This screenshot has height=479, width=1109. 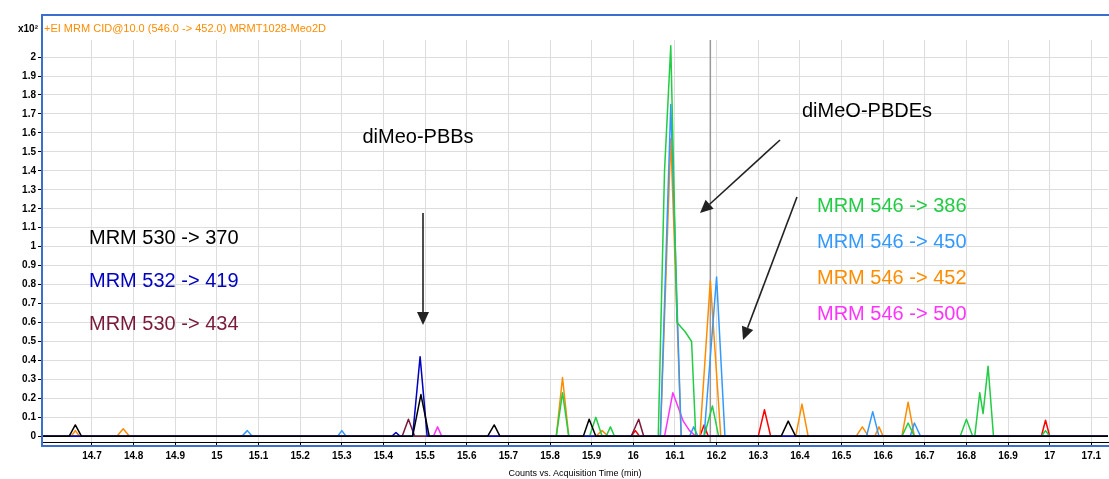 I want to click on x-tick-label: 15.9, so click(x=591, y=455).